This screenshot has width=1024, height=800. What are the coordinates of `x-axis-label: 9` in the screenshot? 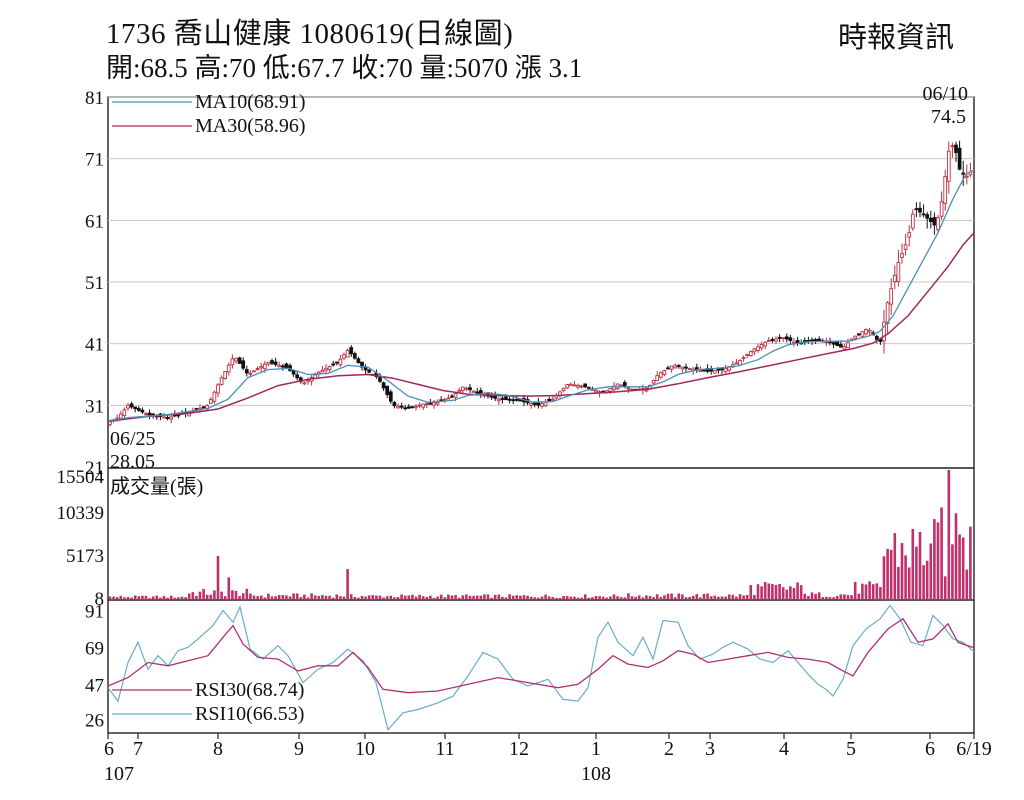 It's located at (299, 749).